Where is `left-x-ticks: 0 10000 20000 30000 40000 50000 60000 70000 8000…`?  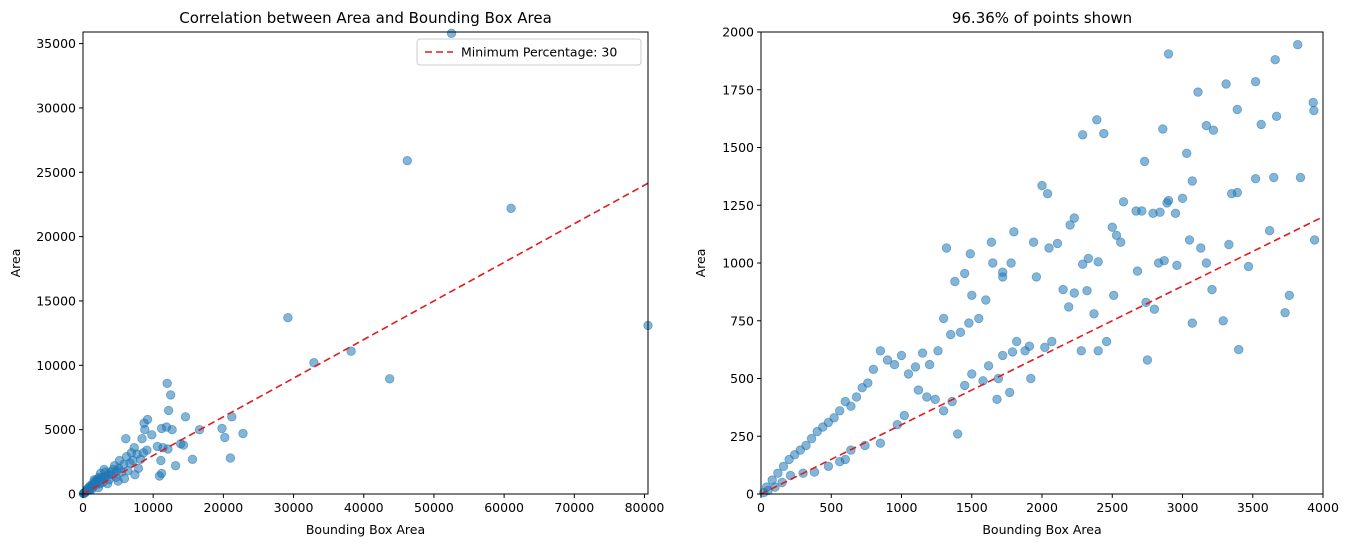 left-x-ticks: 0 10000 20000 30000 40000 50000 60000 70000 8000… is located at coordinates (371, 504).